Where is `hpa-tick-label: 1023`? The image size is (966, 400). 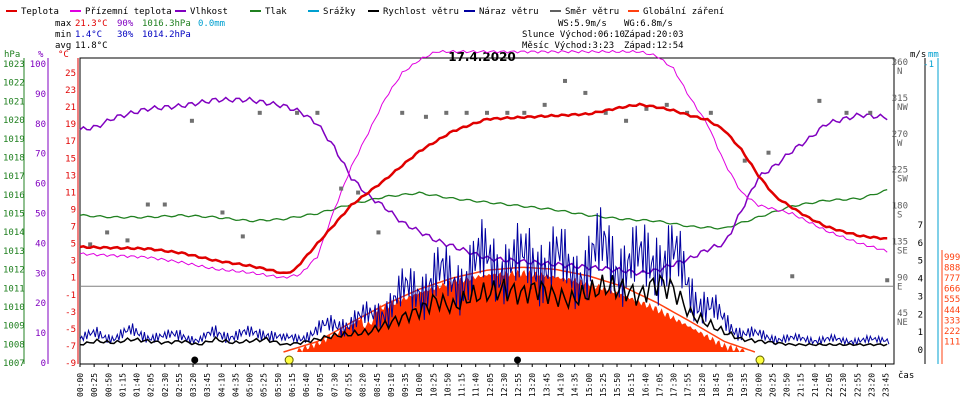
hpa-tick-label: 1023 is located at coordinates (14, 65).